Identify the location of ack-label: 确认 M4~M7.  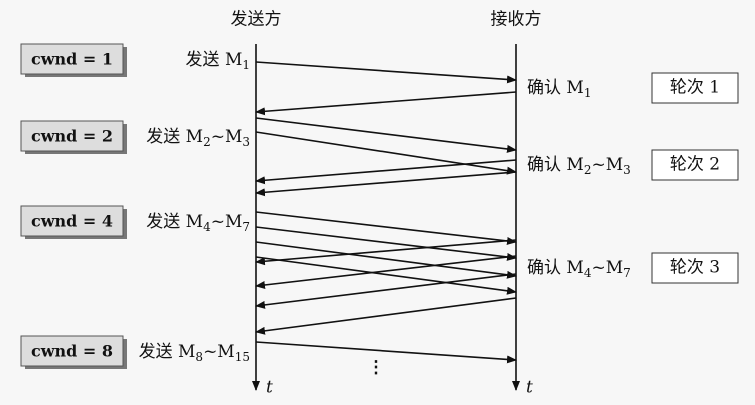
(579, 269).